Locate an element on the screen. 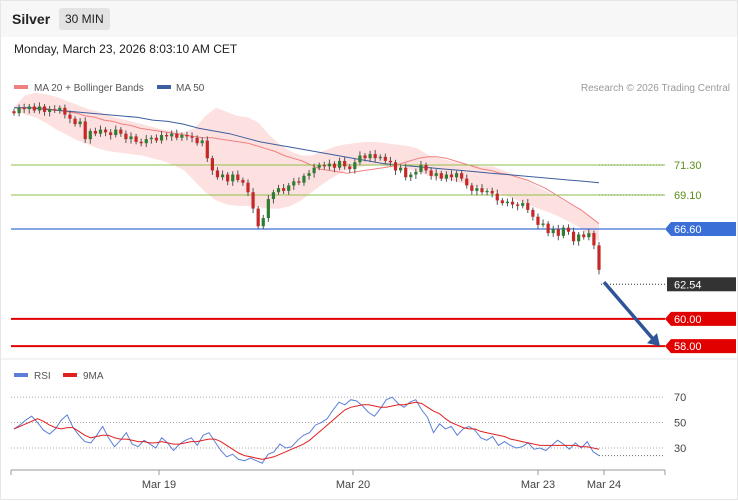 Image resolution: width=738 pixels, height=501 pixels. level-support-5-label: 58.00 is located at coordinates (688, 347).